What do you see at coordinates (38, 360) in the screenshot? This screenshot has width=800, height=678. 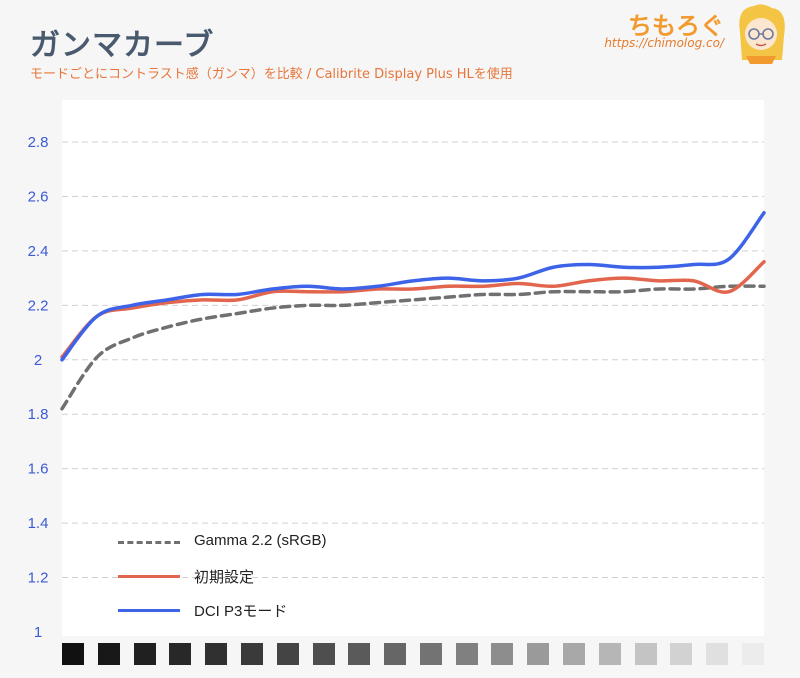 I see `y-tick-label: 2` at bounding box center [38, 360].